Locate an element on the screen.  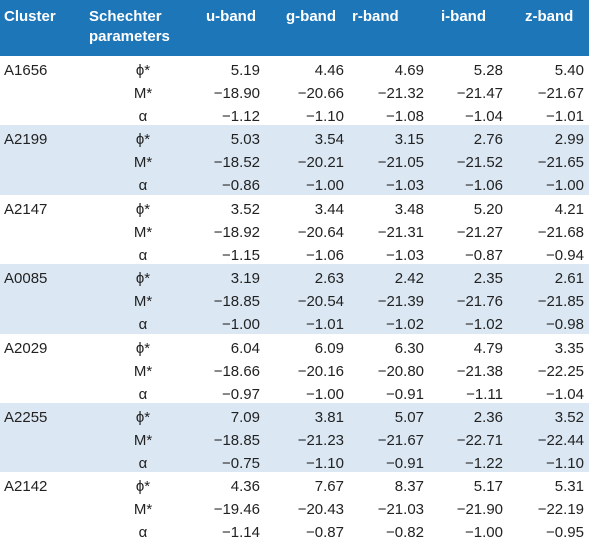
u-band-value: 5.03 is located at coordinates (245, 140).